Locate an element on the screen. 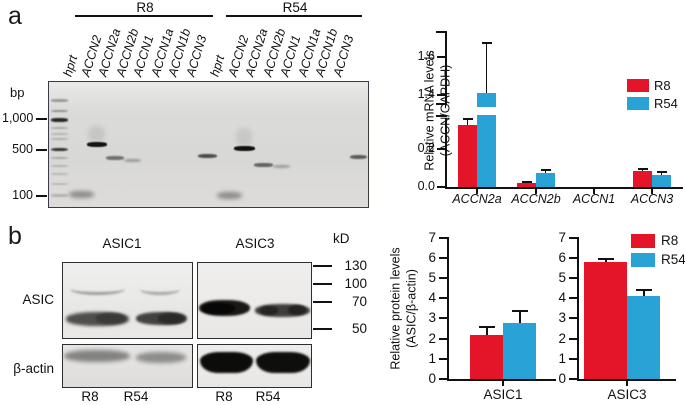 Image resolution: width=685 pixels, height=405 pixels. blot-lane-label-2: R8 is located at coordinates (224, 396).